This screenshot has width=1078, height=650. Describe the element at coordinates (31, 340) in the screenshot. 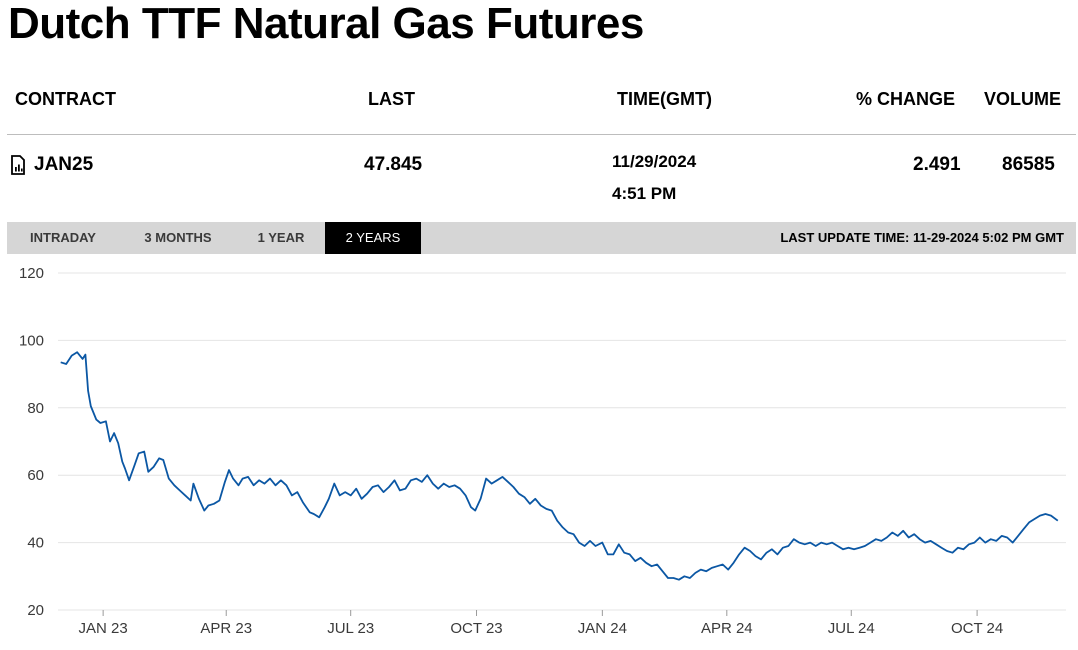

I see `y-tick-label: 100` at that location.